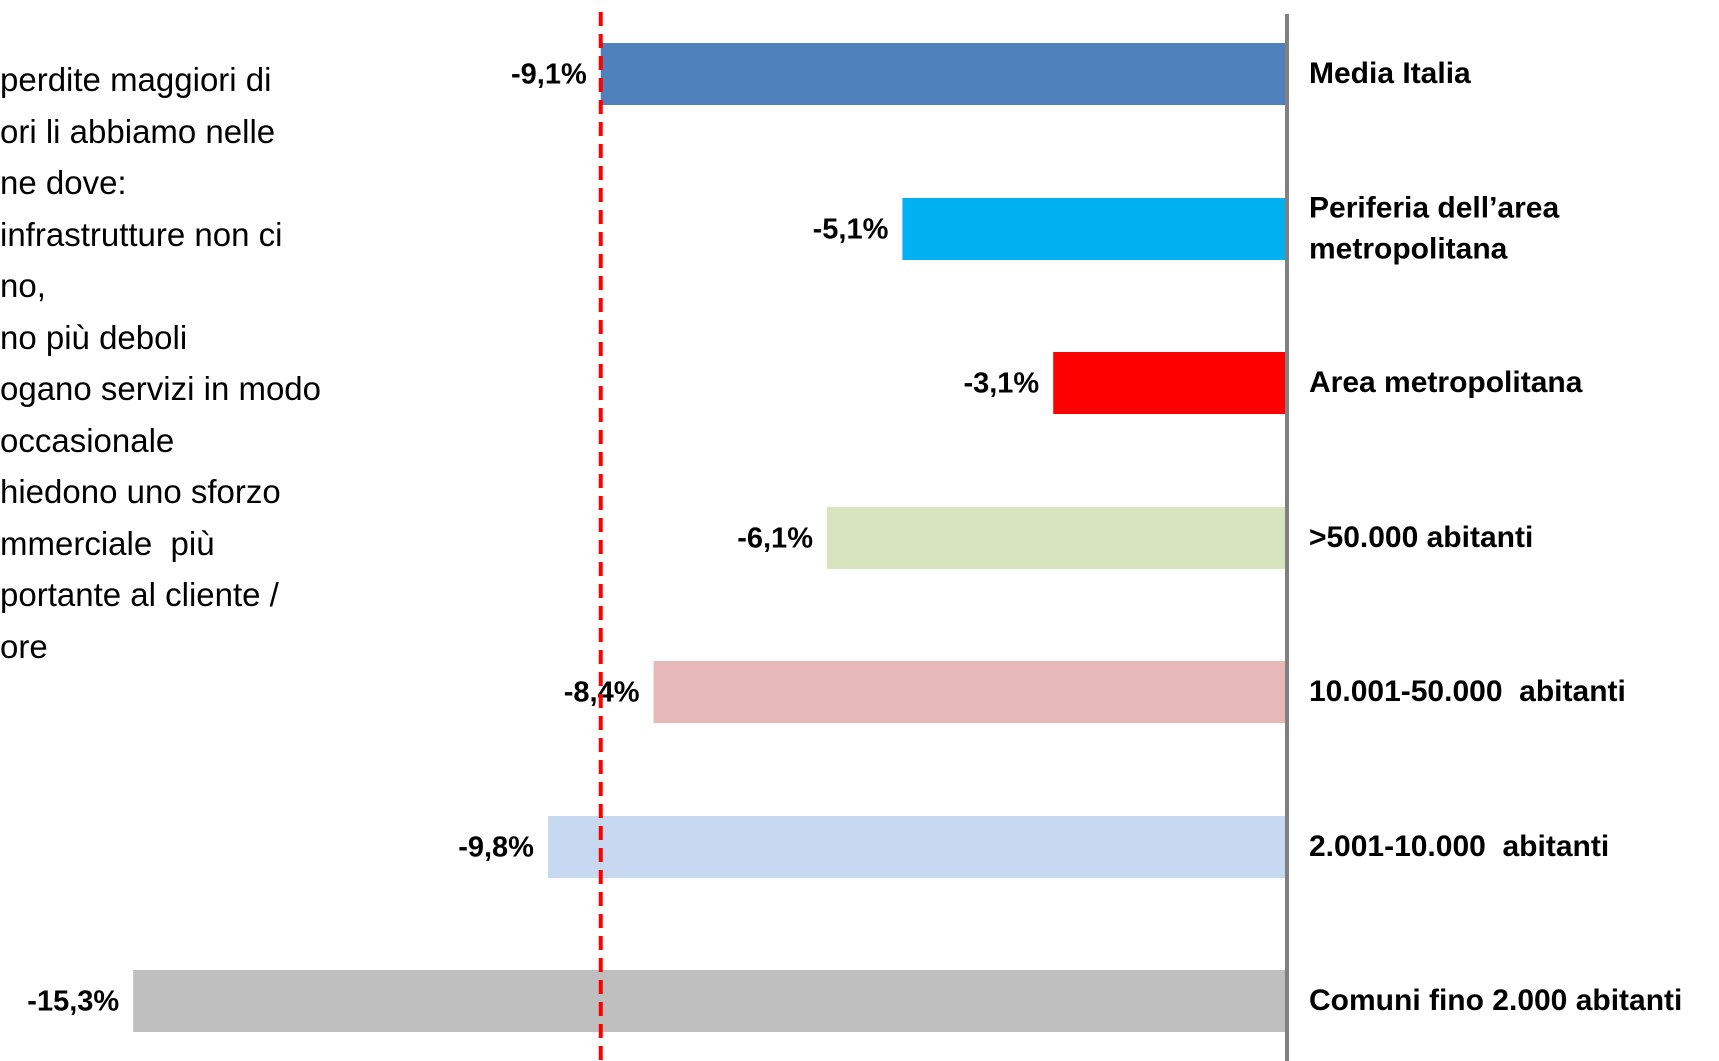 Image resolution: width=1719 pixels, height=1061 pixels. What do you see at coordinates (138, 131) in the screenshot?
I see `annotation-line: ori li abbiamo nelle` at bounding box center [138, 131].